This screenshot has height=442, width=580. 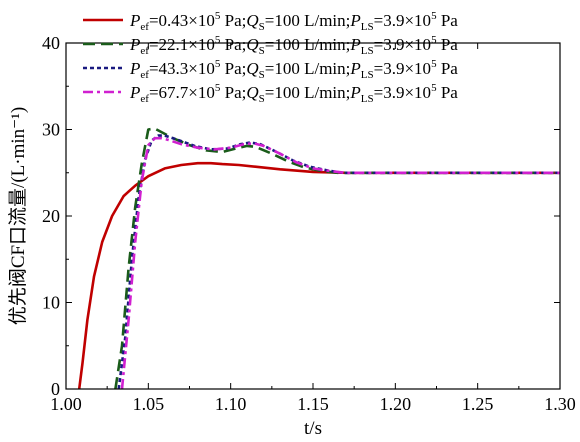 I want to click on x-tick-label: 1.30, so click(x=560, y=404).